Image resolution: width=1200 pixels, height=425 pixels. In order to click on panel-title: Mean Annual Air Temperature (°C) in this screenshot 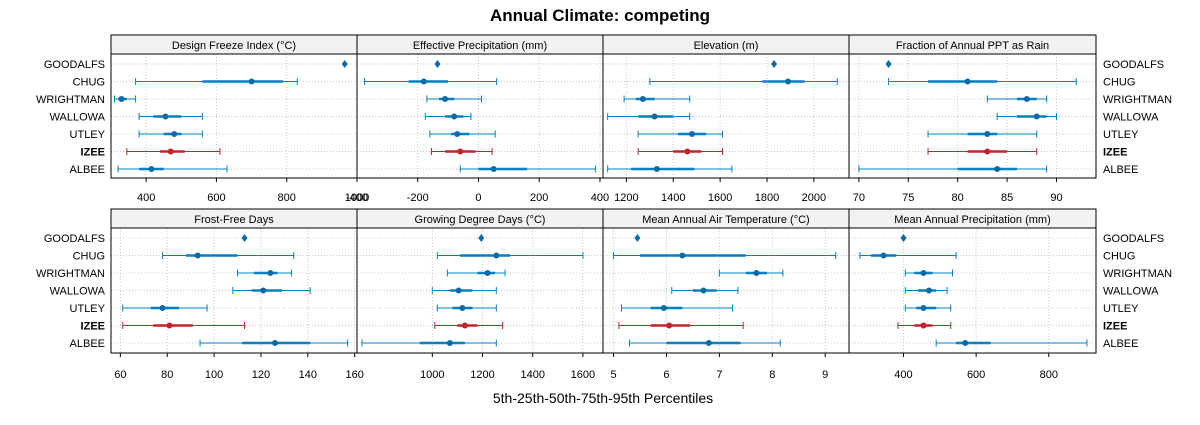, I will do `click(725, 220)`.